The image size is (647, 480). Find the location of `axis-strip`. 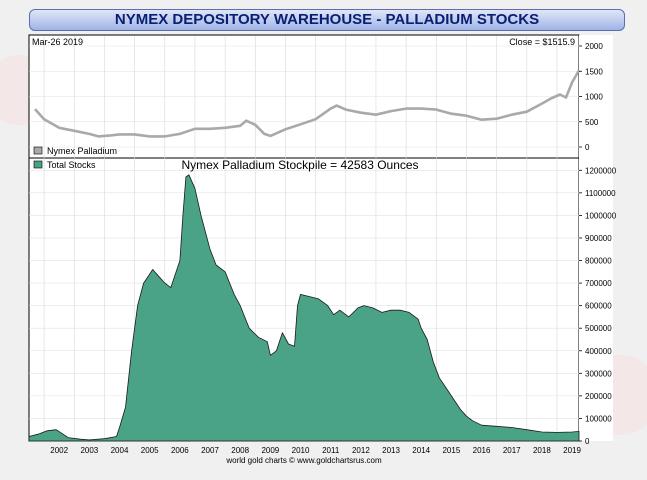

axis-strip is located at coordinates (596, 238).